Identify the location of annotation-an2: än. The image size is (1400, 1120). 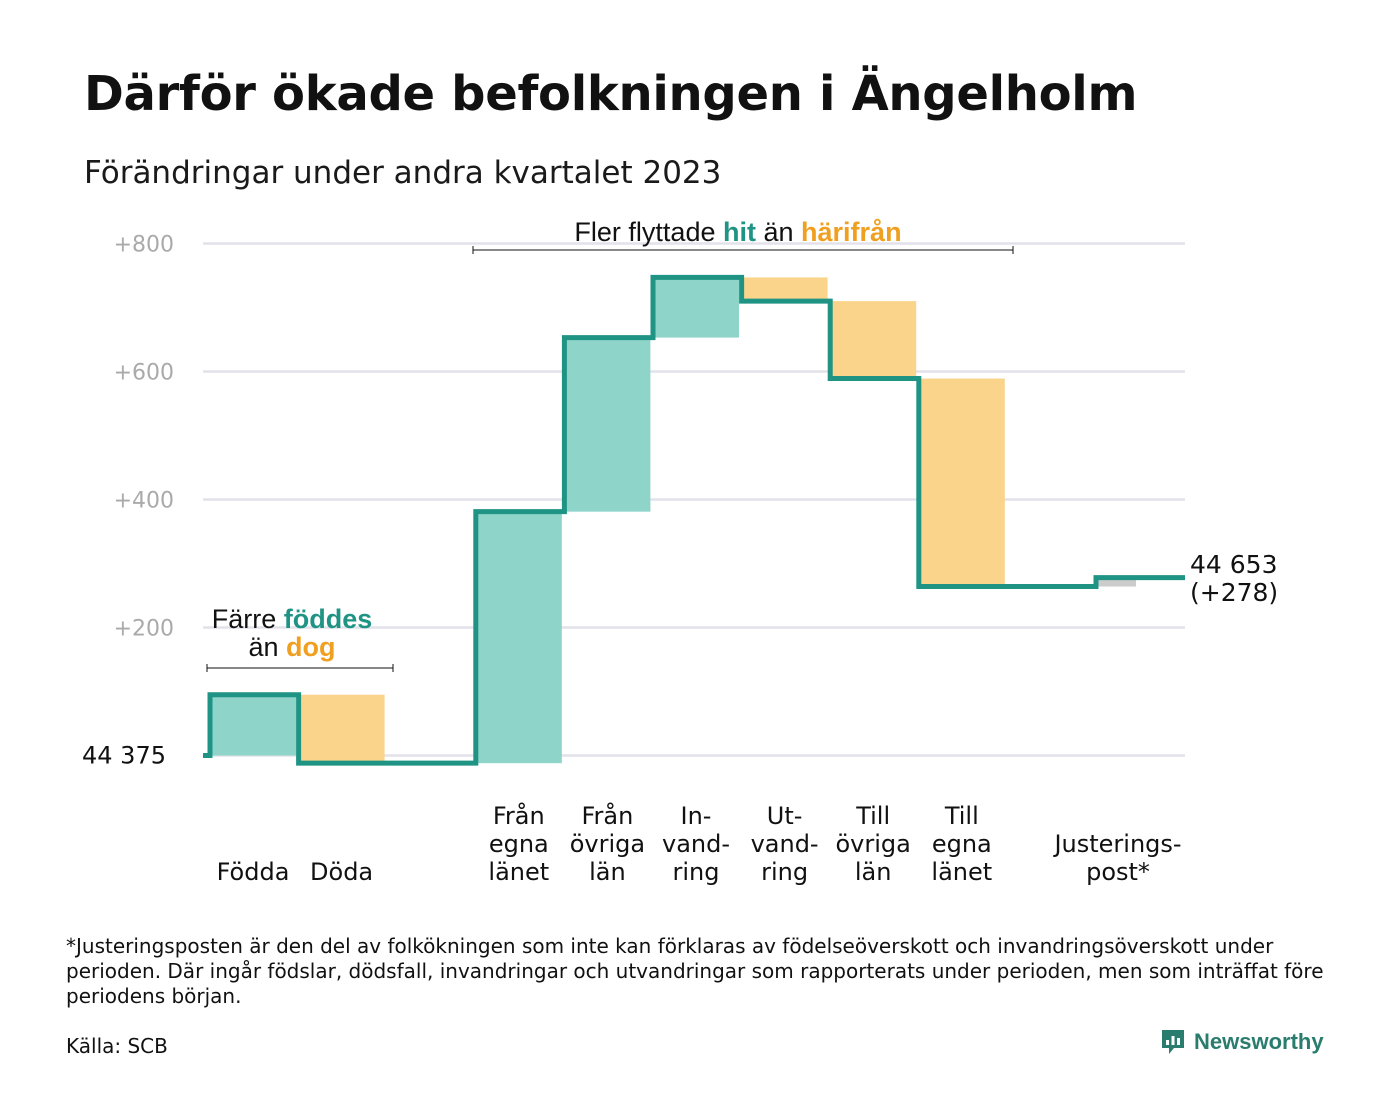
(778, 232).